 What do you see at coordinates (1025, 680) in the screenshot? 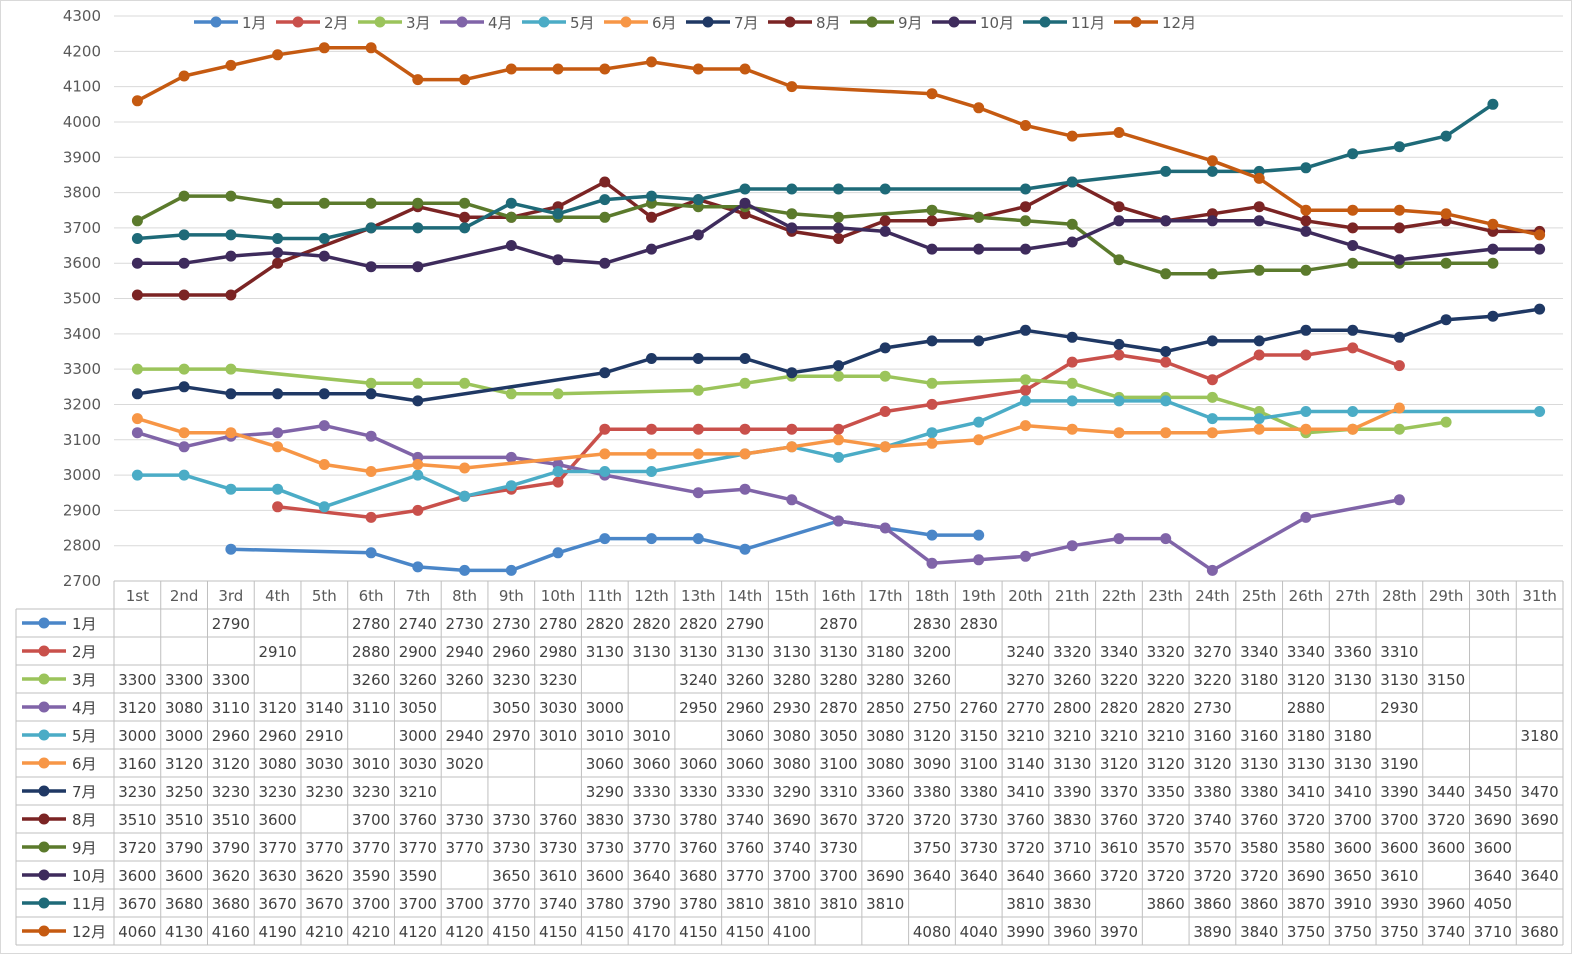
I see `table-cell-value: 3270` at bounding box center [1025, 680].